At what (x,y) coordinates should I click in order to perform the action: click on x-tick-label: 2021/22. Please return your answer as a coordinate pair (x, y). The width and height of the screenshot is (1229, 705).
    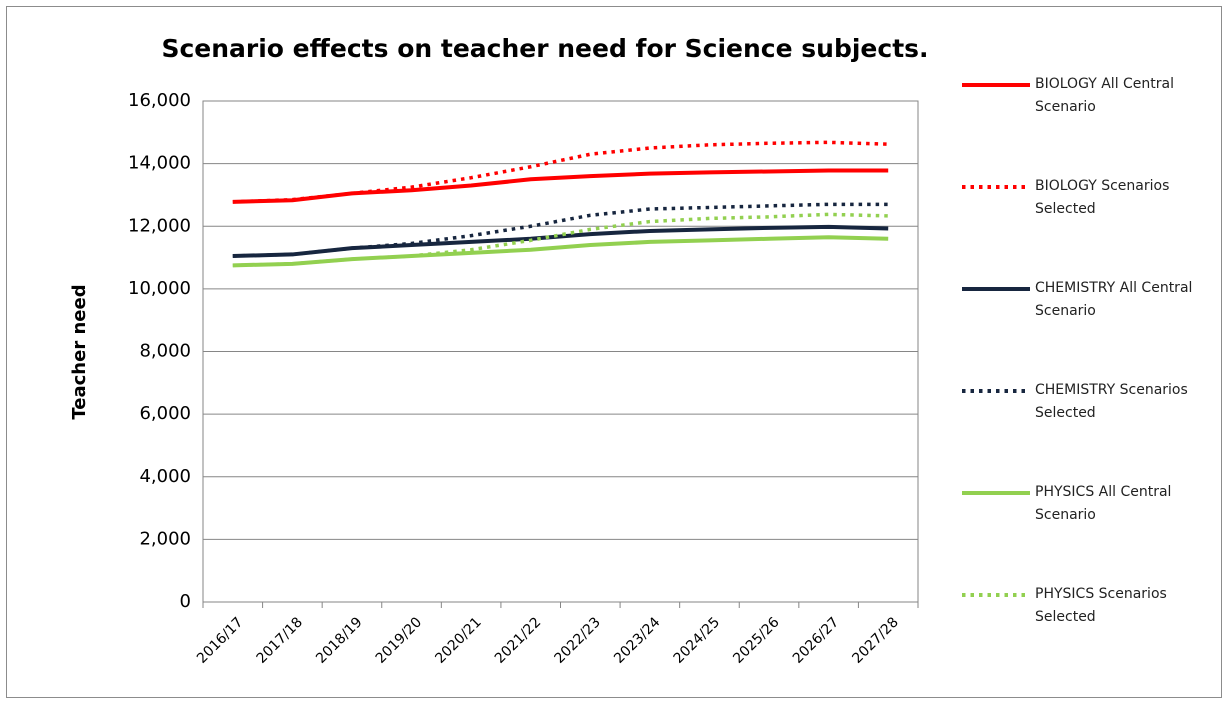
    Looking at the image, I should click on (518, 640).